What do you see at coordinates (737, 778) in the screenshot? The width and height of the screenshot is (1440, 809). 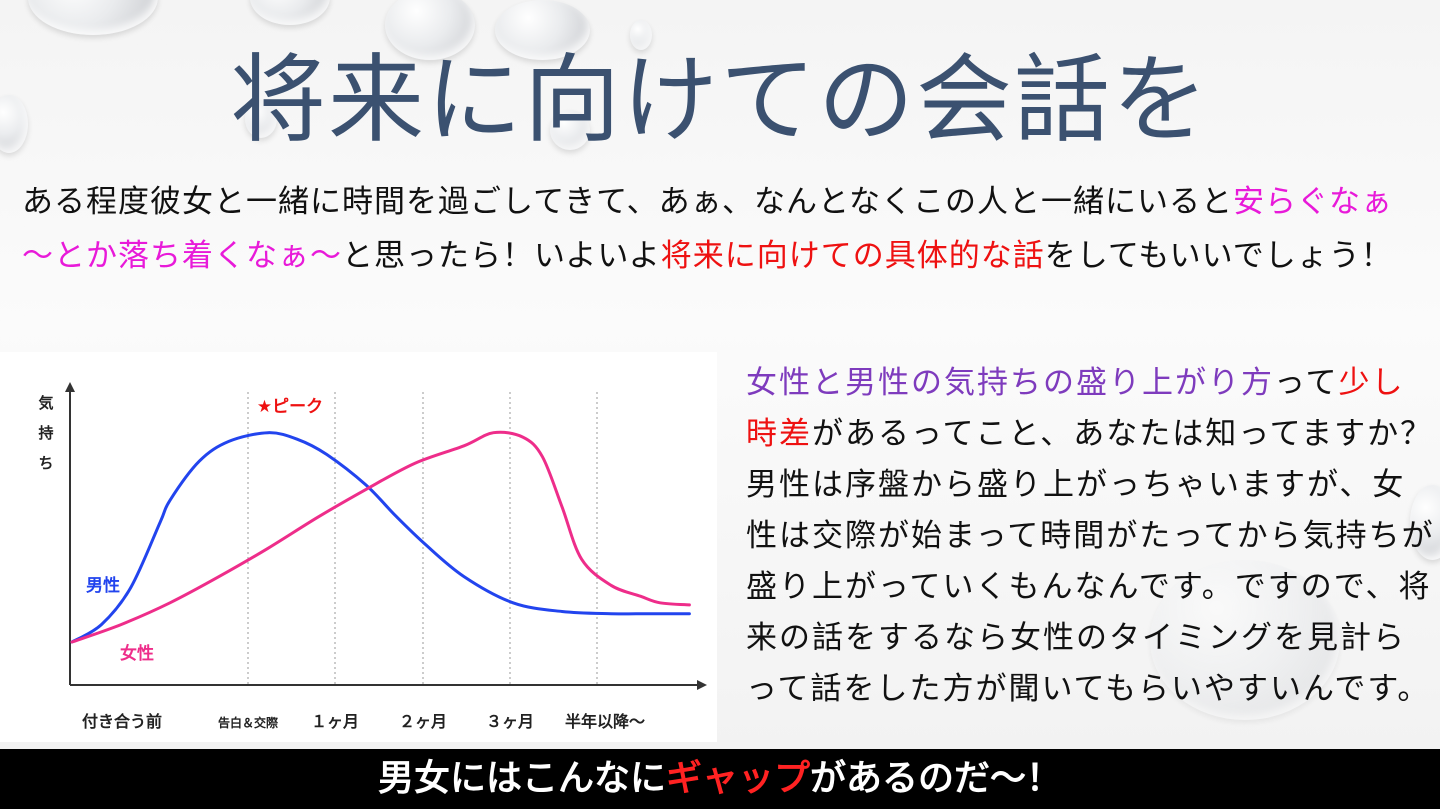 I see `summary-highlight-gap: ギャップ` at bounding box center [737, 778].